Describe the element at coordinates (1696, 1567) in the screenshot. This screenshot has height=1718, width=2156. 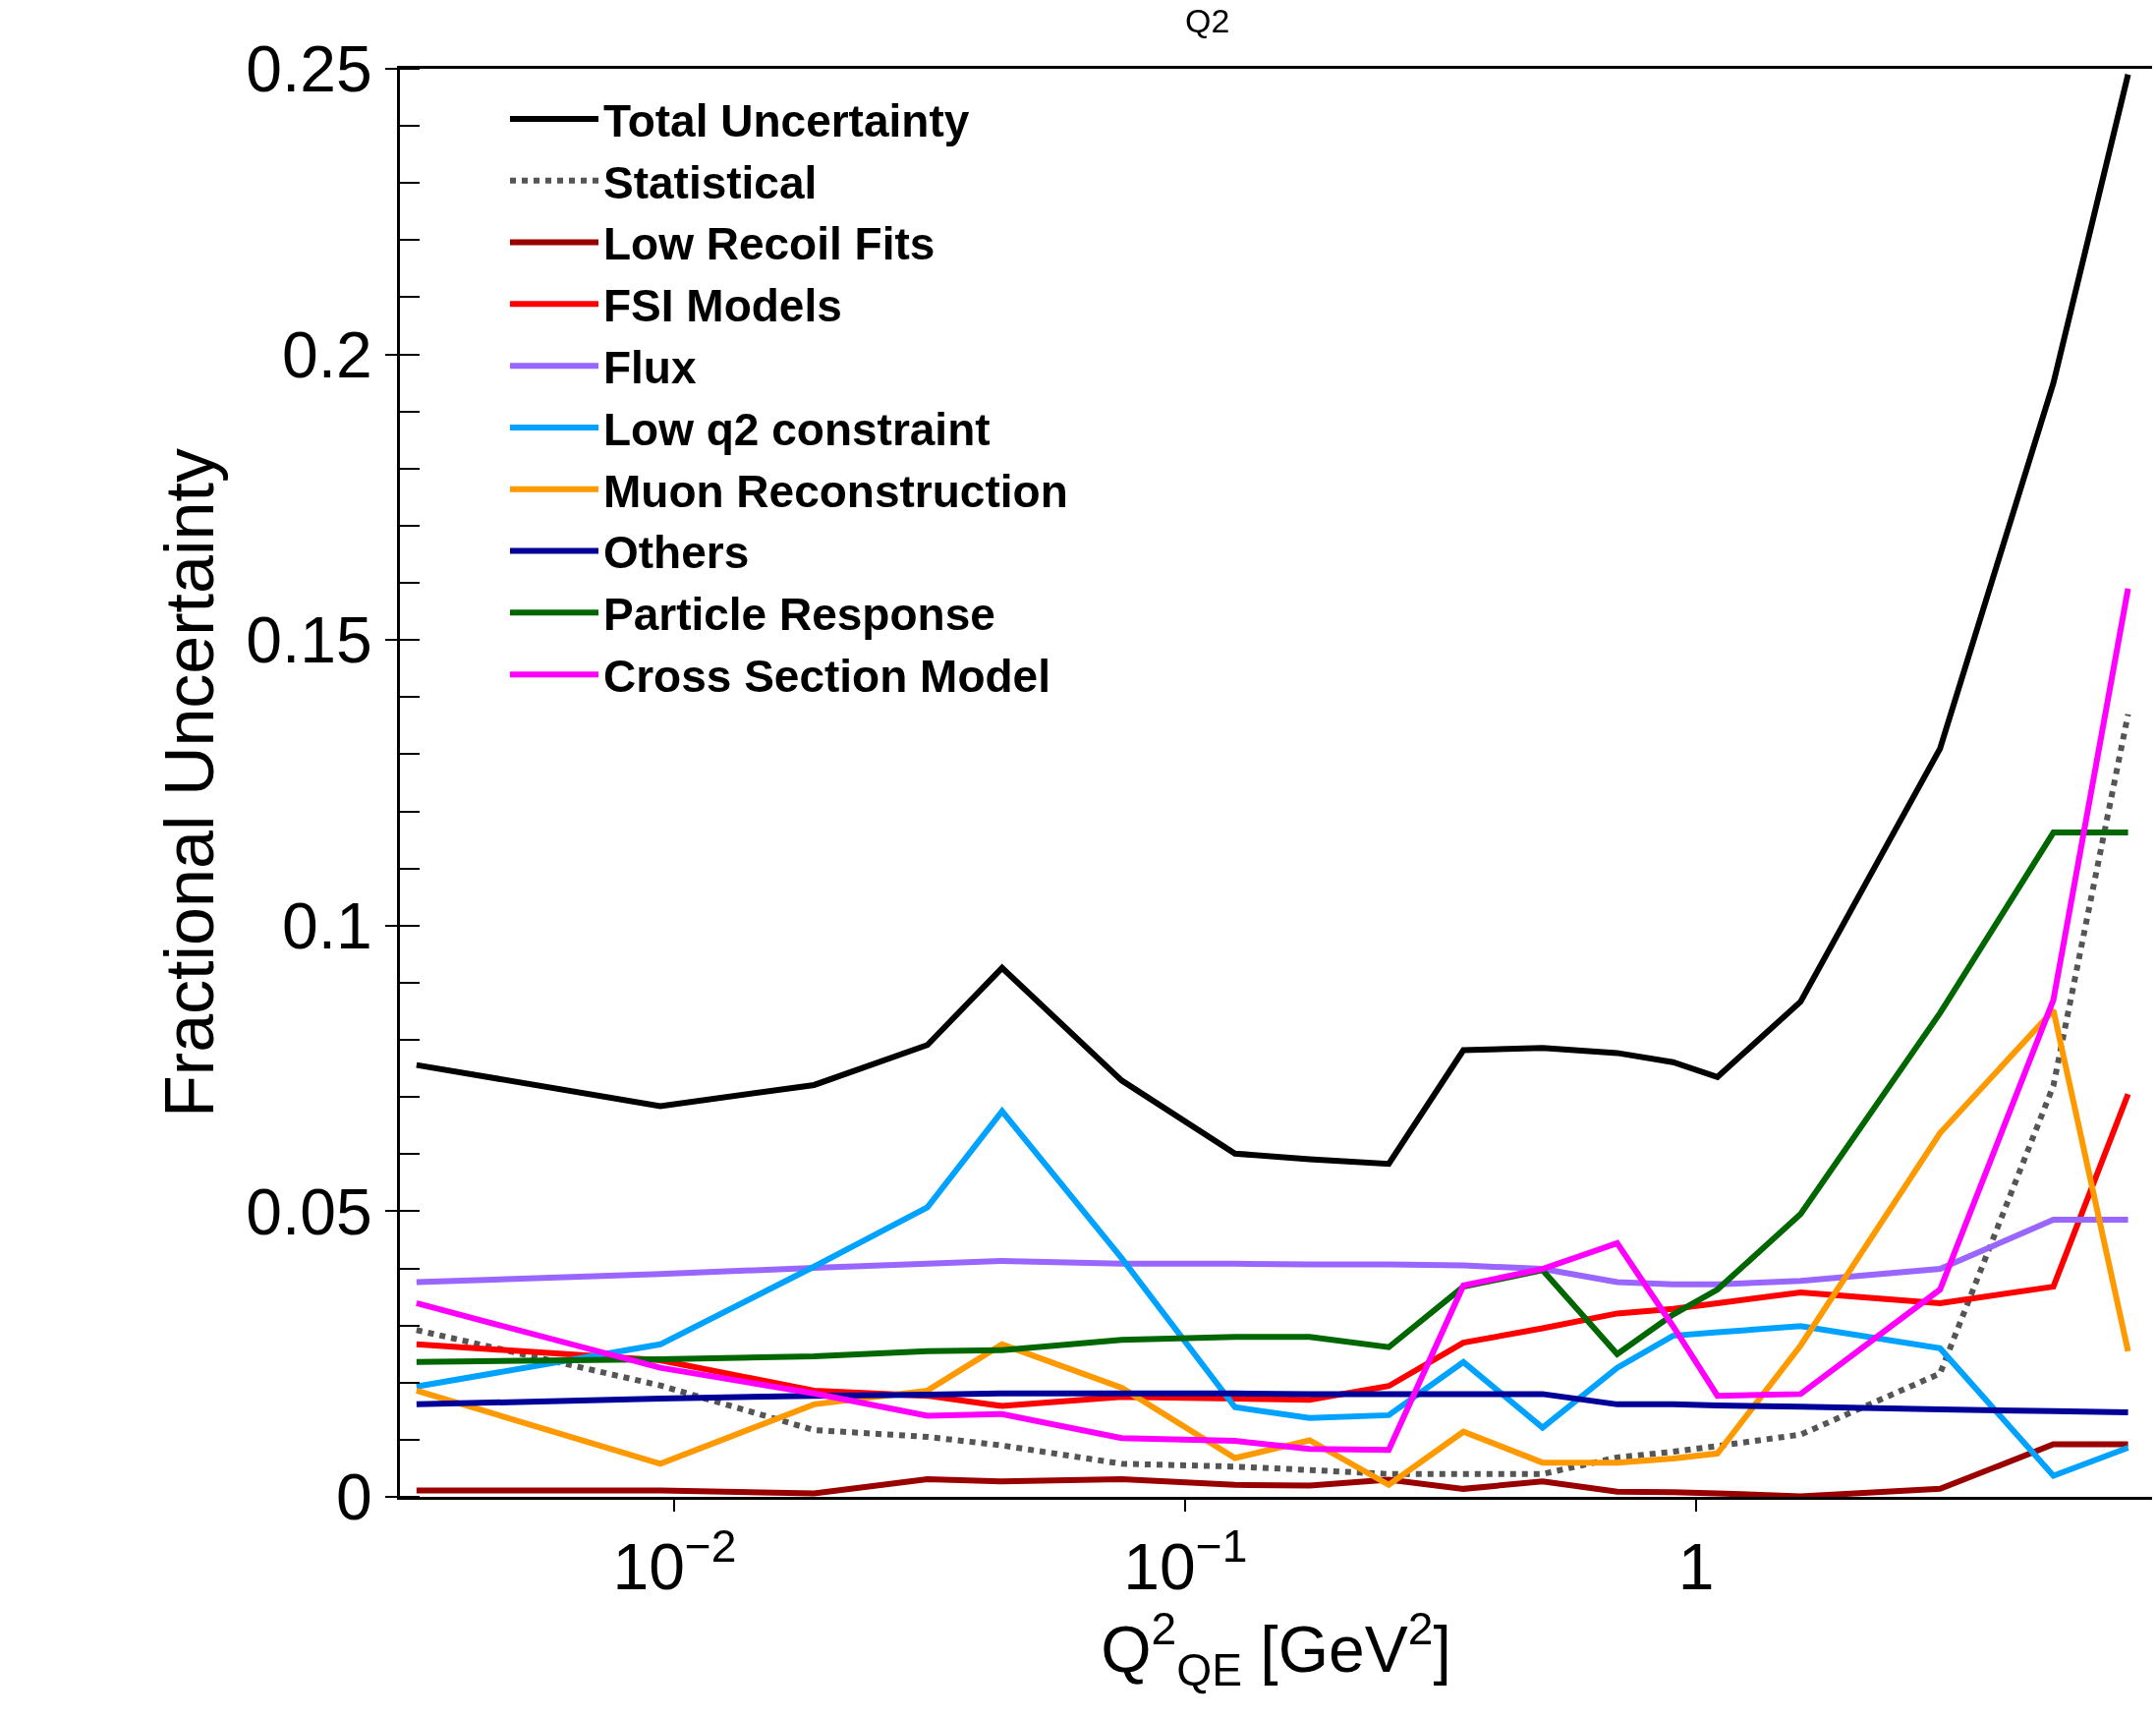
I see `x-tick-label: 1` at that location.